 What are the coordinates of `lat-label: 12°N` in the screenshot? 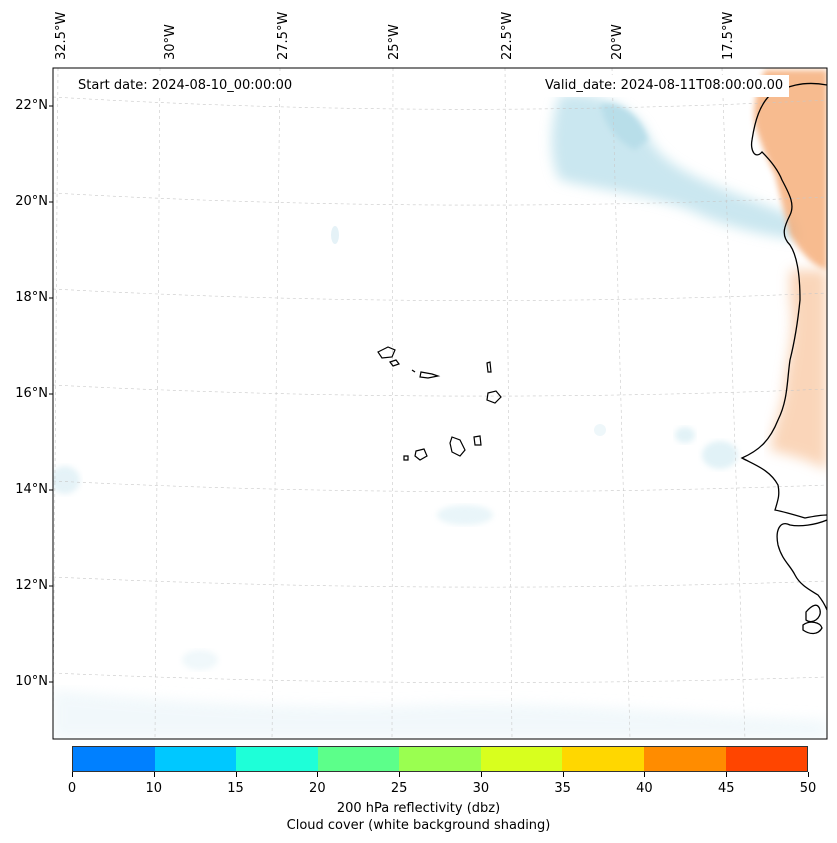 It's located at (31, 585).